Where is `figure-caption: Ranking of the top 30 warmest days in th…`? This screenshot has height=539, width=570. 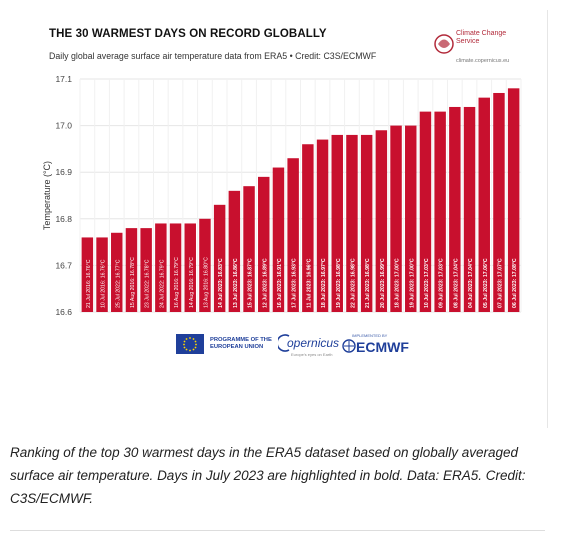 figure-caption: Ranking of the top 30 warmest days in th… is located at coordinates (268, 475).